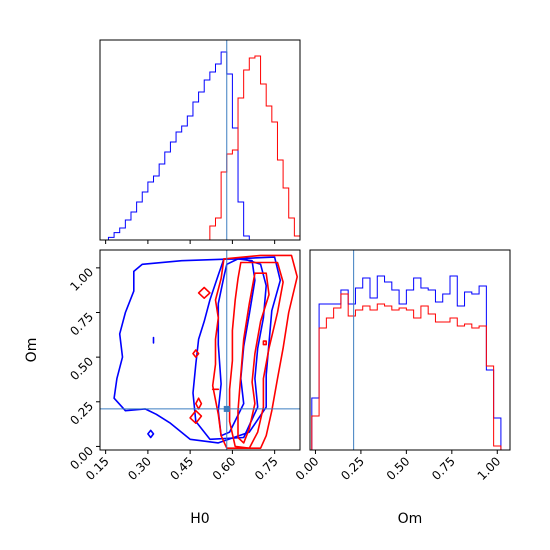  What do you see at coordinates (410, 519) in the screenshot?
I see `x-axis-label-om: Om` at bounding box center [410, 519].